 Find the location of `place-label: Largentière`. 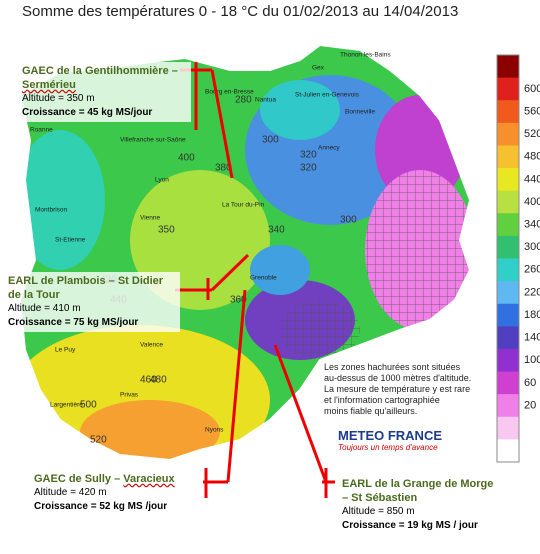

place-label: Largentière is located at coordinates (66, 405).